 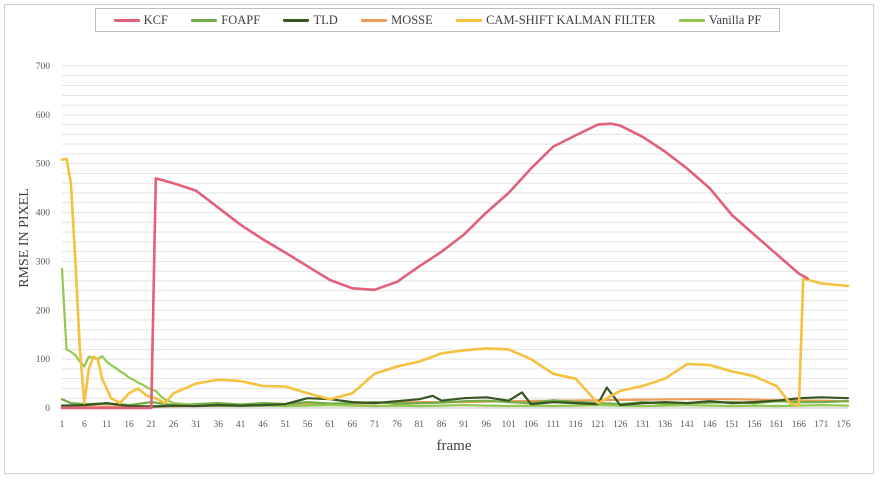 I want to click on x-tick-label: 11, so click(x=106, y=425).